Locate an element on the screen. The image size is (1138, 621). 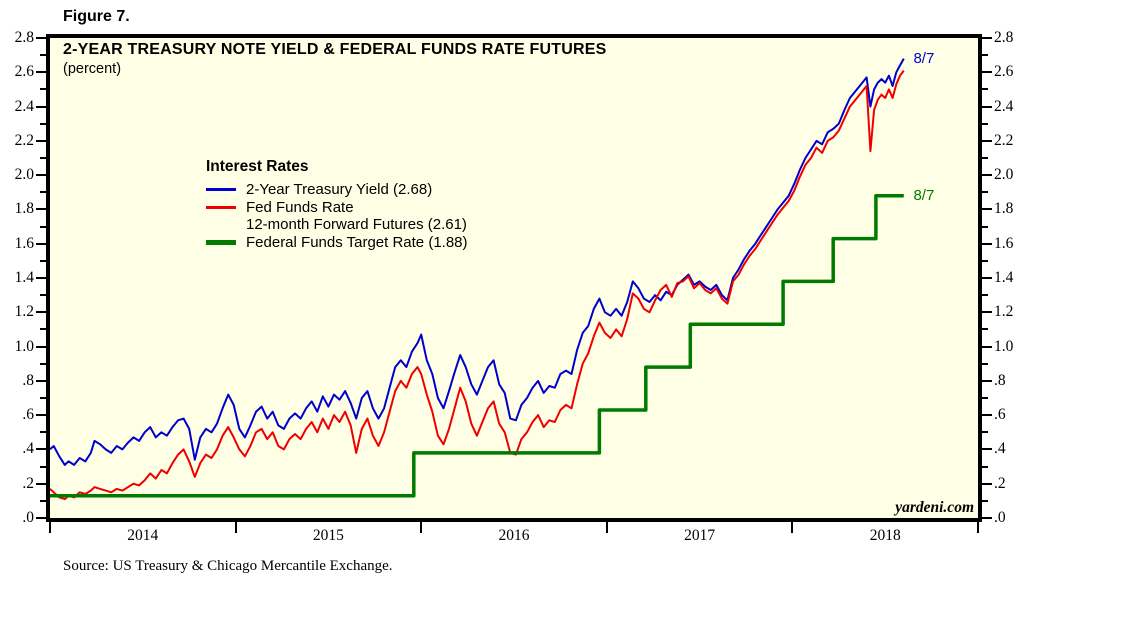
y-axis-label-right: 2.4 is located at coordinates (1004, 106).